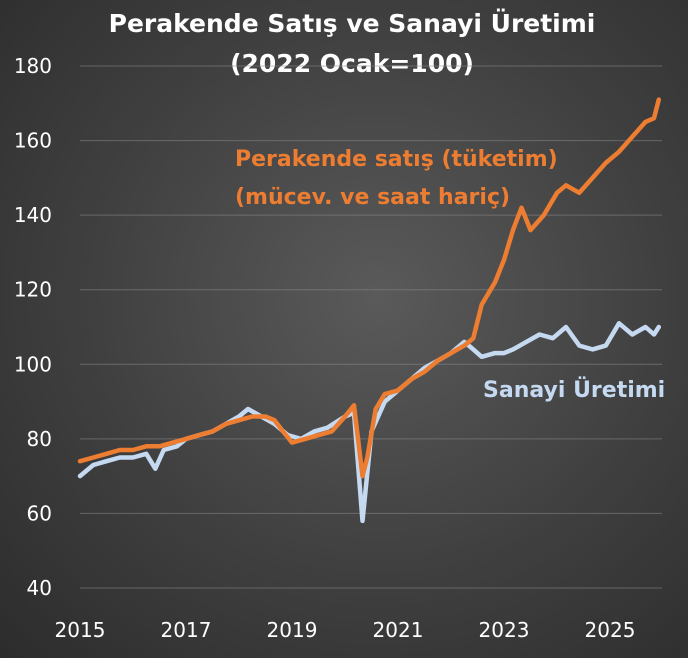  Describe the element at coordinates (33, 327) in the screenshot. I see `y-axis-ticks: 40 60 80 100 120 140 160 180` at that location.